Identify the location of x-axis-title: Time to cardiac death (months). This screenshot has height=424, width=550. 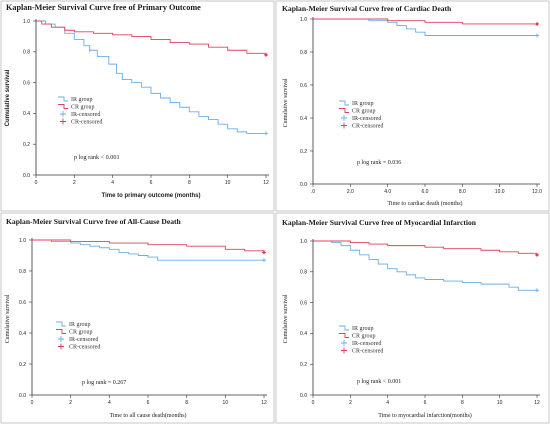
(424, 203).